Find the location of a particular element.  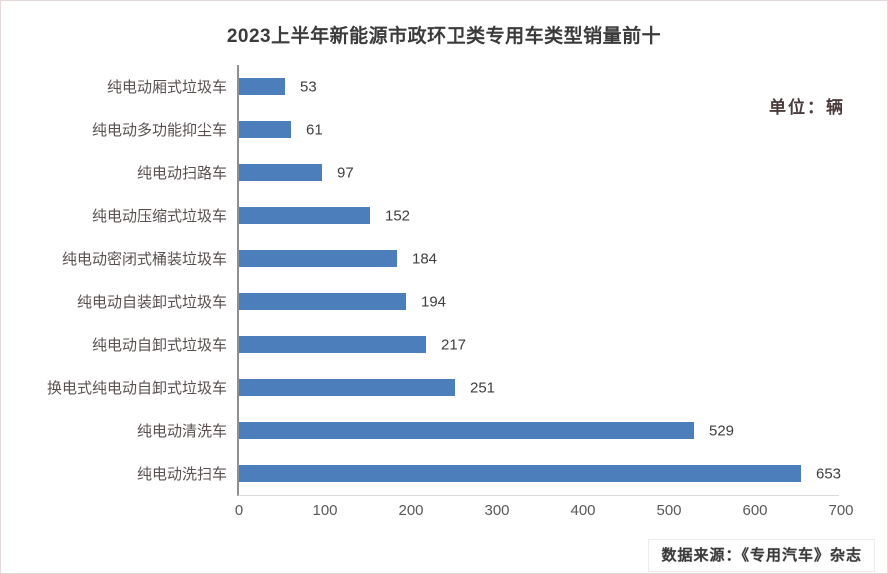

value-label: 97 is located at coordinates (345, 172).